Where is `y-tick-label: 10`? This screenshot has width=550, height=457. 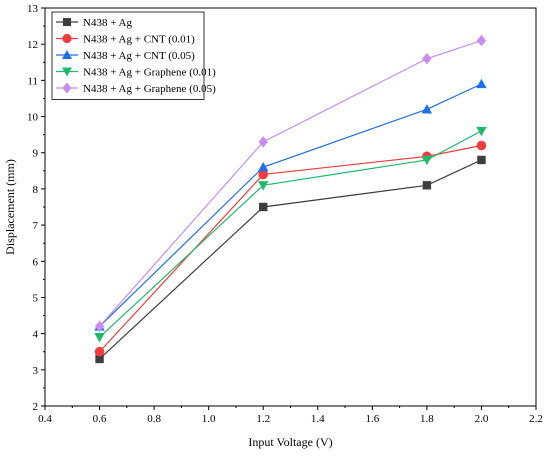
y-tick-label: 10 is located at coordinates (33, 118).